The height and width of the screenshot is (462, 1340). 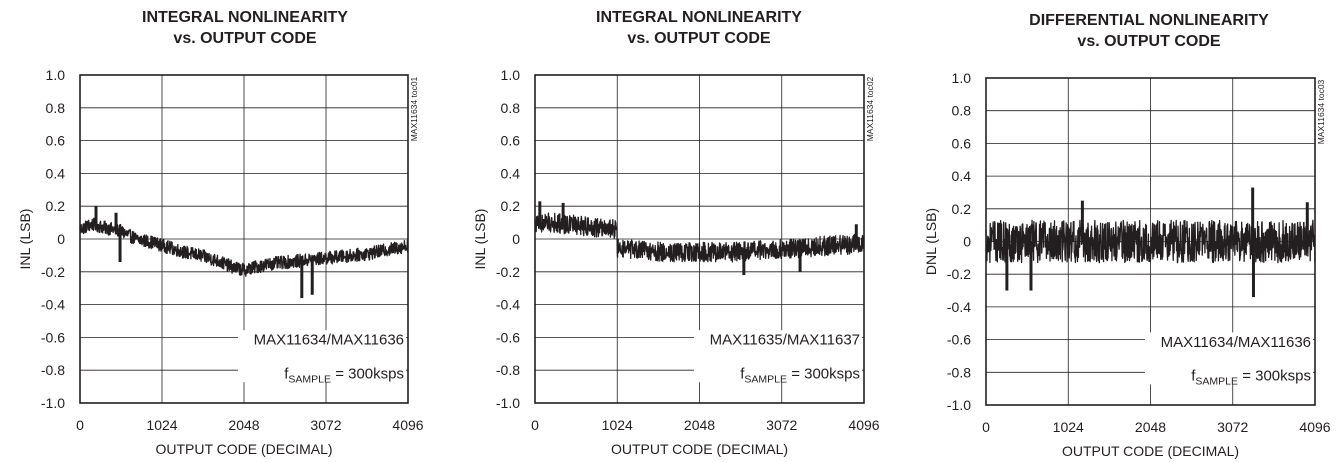 I want to click on annotation-part-number: MAX11635/MAX11637, so click(x=785, y=340).